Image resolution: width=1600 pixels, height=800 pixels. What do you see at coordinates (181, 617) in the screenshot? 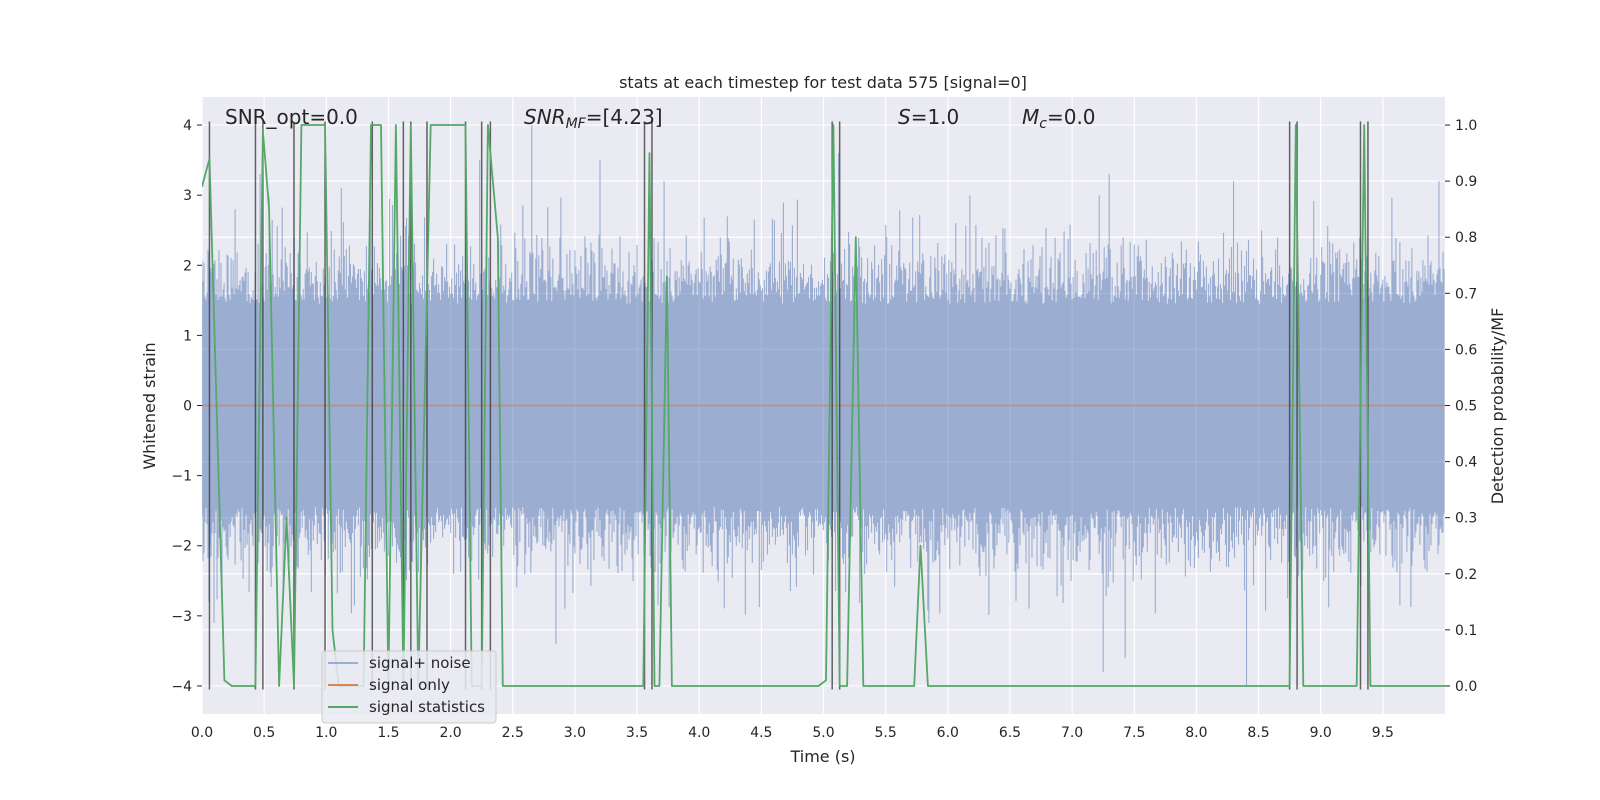
I see `y-left-tick-label: −3` at bounding box center [181, 617].